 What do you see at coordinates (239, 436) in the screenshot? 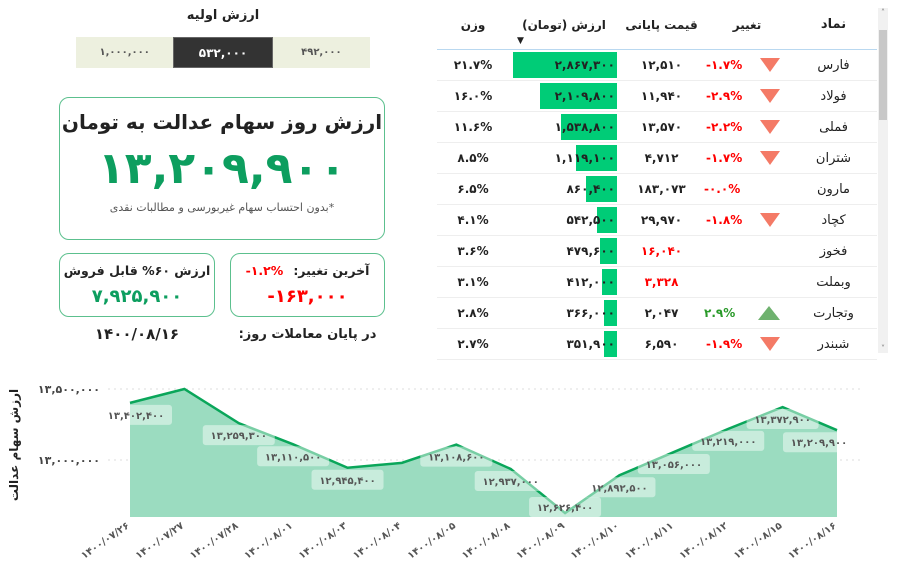
I see `data-label: ۱۳,۲۵۹,۳۰۰` at bounding box center [239, 436].